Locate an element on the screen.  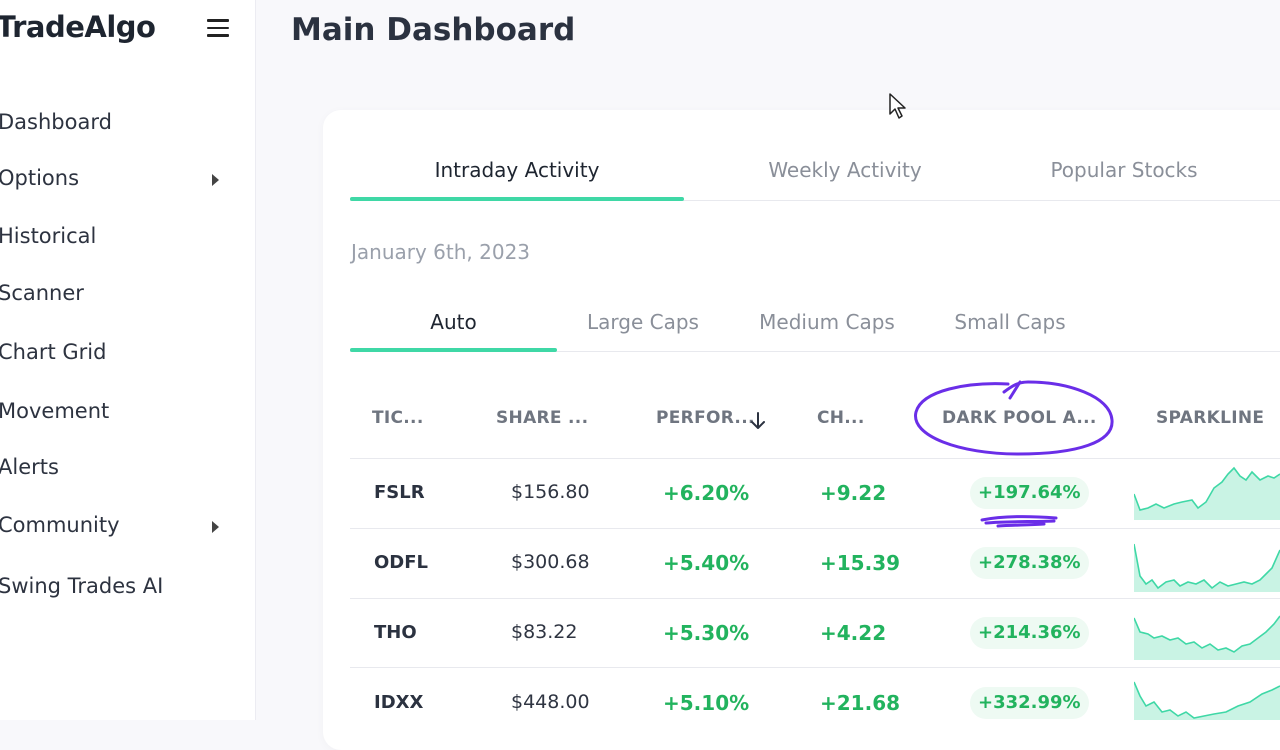
ticker-cell: THO is located at coordinates (395, 632).